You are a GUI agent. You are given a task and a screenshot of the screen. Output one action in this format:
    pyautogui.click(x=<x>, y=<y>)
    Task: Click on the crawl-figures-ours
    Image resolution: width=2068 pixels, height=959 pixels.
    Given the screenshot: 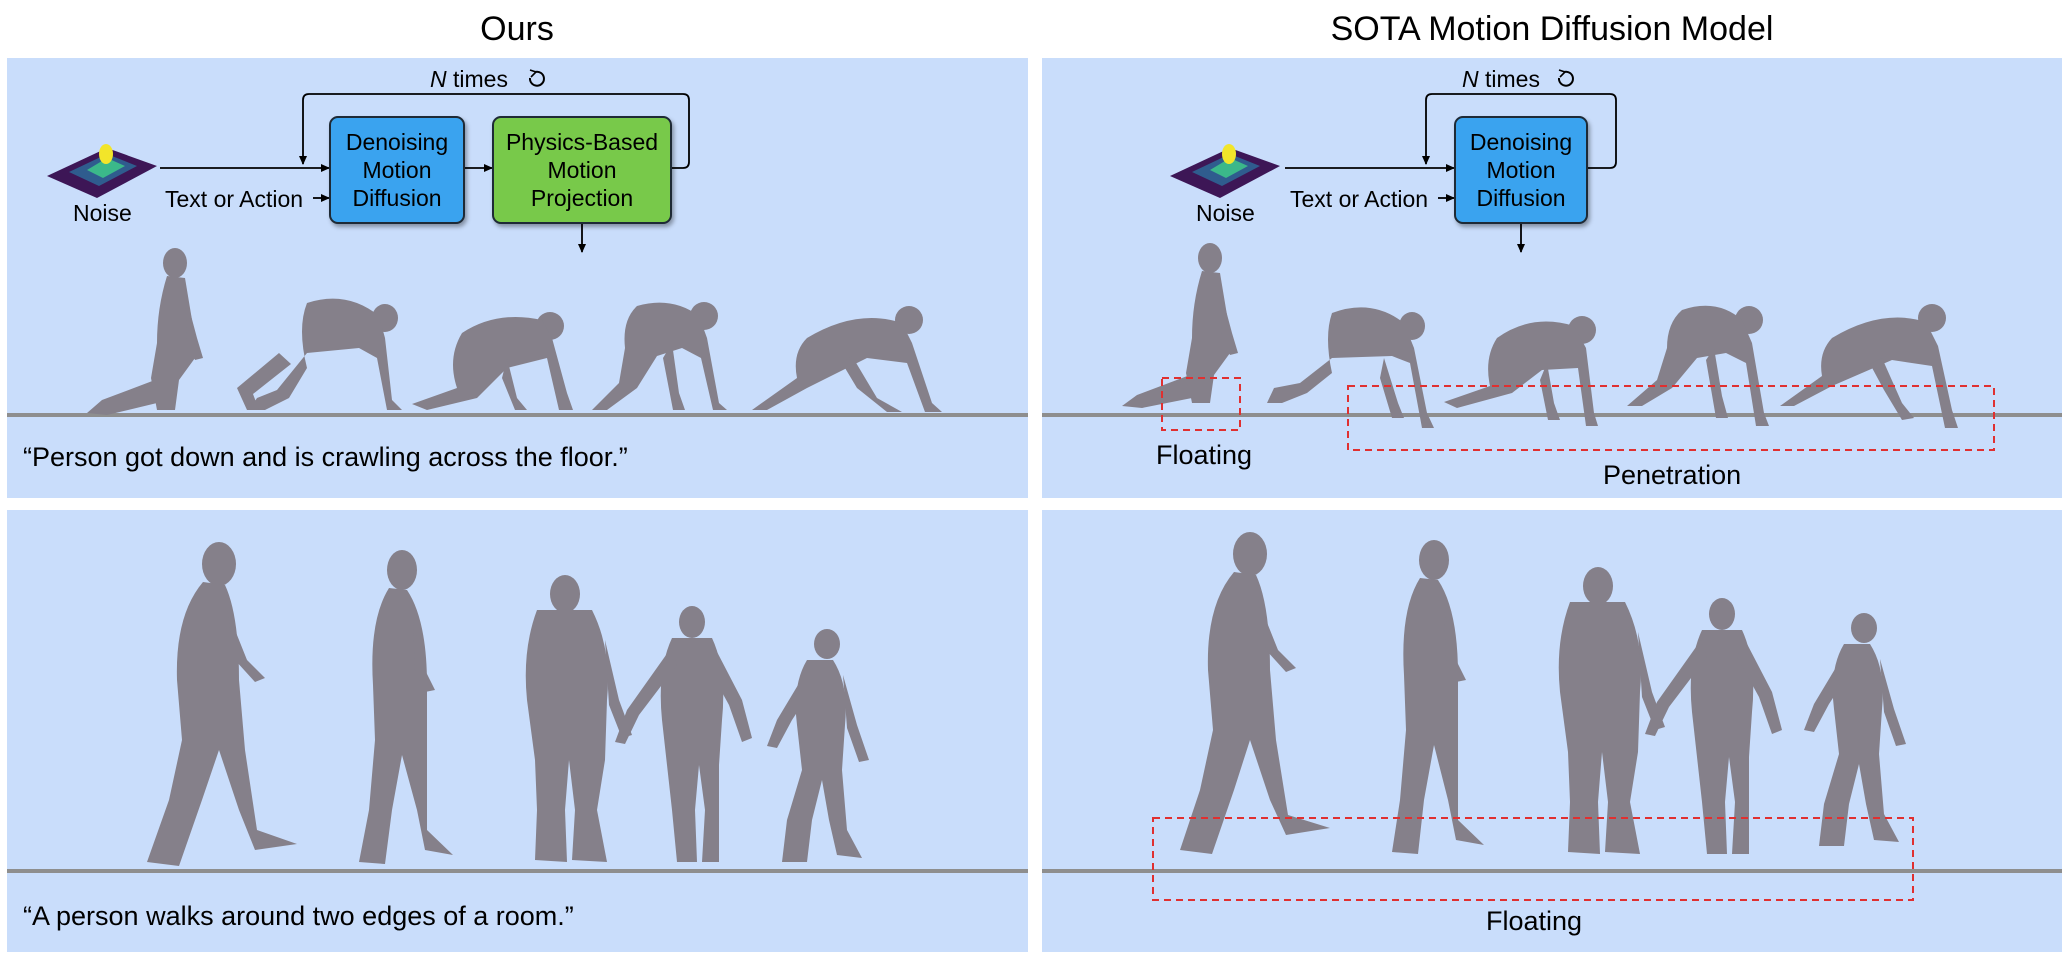 What is the action you would take?
    pyautogui.click(x=514, y=331)
    